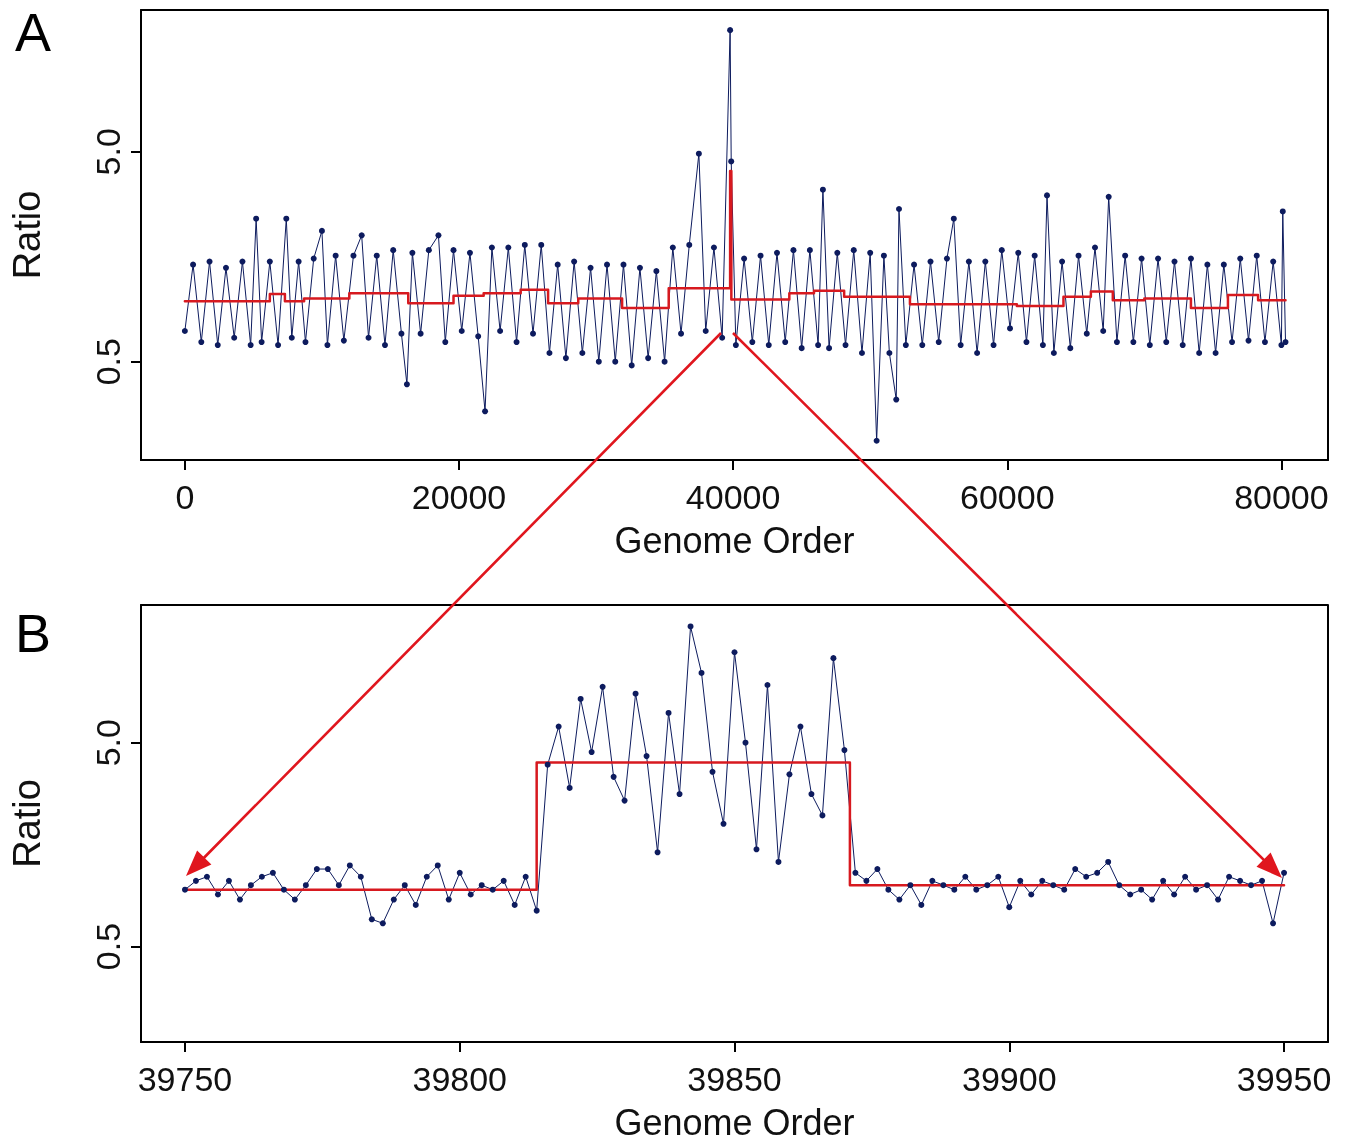  I want to click on x-tick-label: 60000, so click(1007, 497).